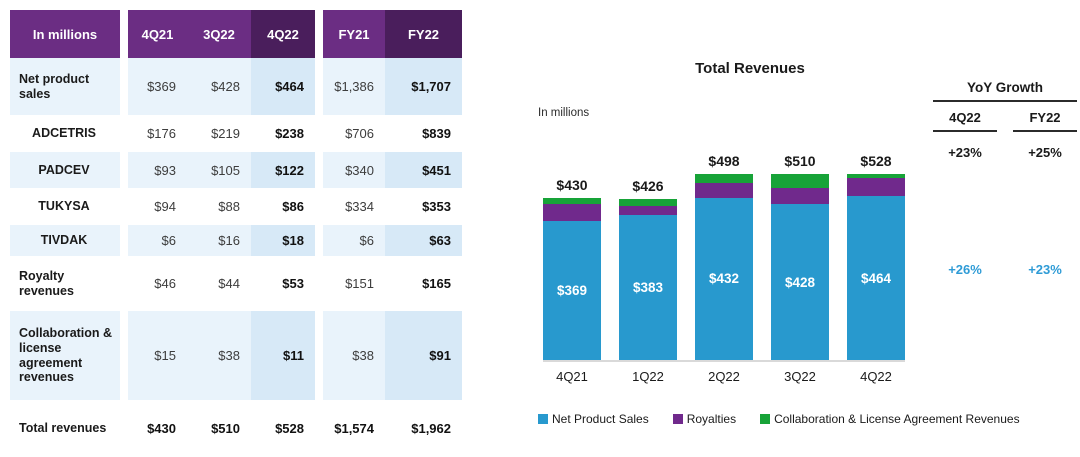 The image size is (1080, 457). What do you see at coordinates (283, 206) in the screenshot?
I see `table-value-cell: $86` at bounding box center [283, 206].